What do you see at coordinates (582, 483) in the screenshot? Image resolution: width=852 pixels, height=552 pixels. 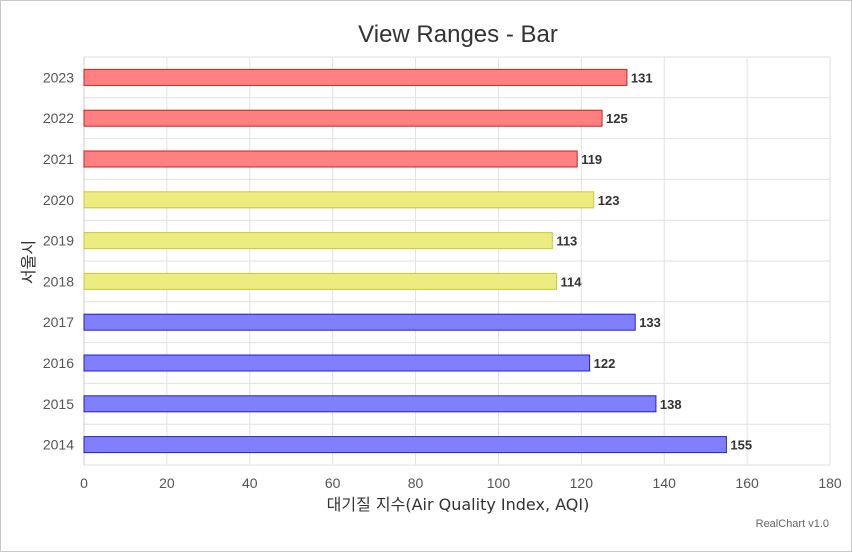 I see `x-tick-120: 120` at bounding box center [582, 483].